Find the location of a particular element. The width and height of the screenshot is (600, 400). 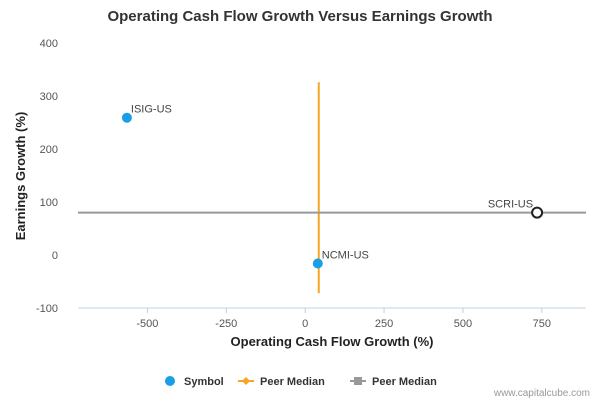

legend-diamond-icon is located at coordinates (246, 381).